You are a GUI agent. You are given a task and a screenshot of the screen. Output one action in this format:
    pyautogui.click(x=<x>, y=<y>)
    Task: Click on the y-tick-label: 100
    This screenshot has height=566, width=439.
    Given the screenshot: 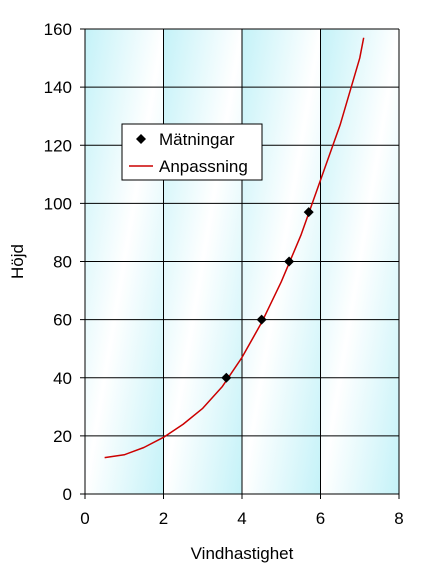 What is the action you would take?
    pyautogui.click(x=58, y=203)
    